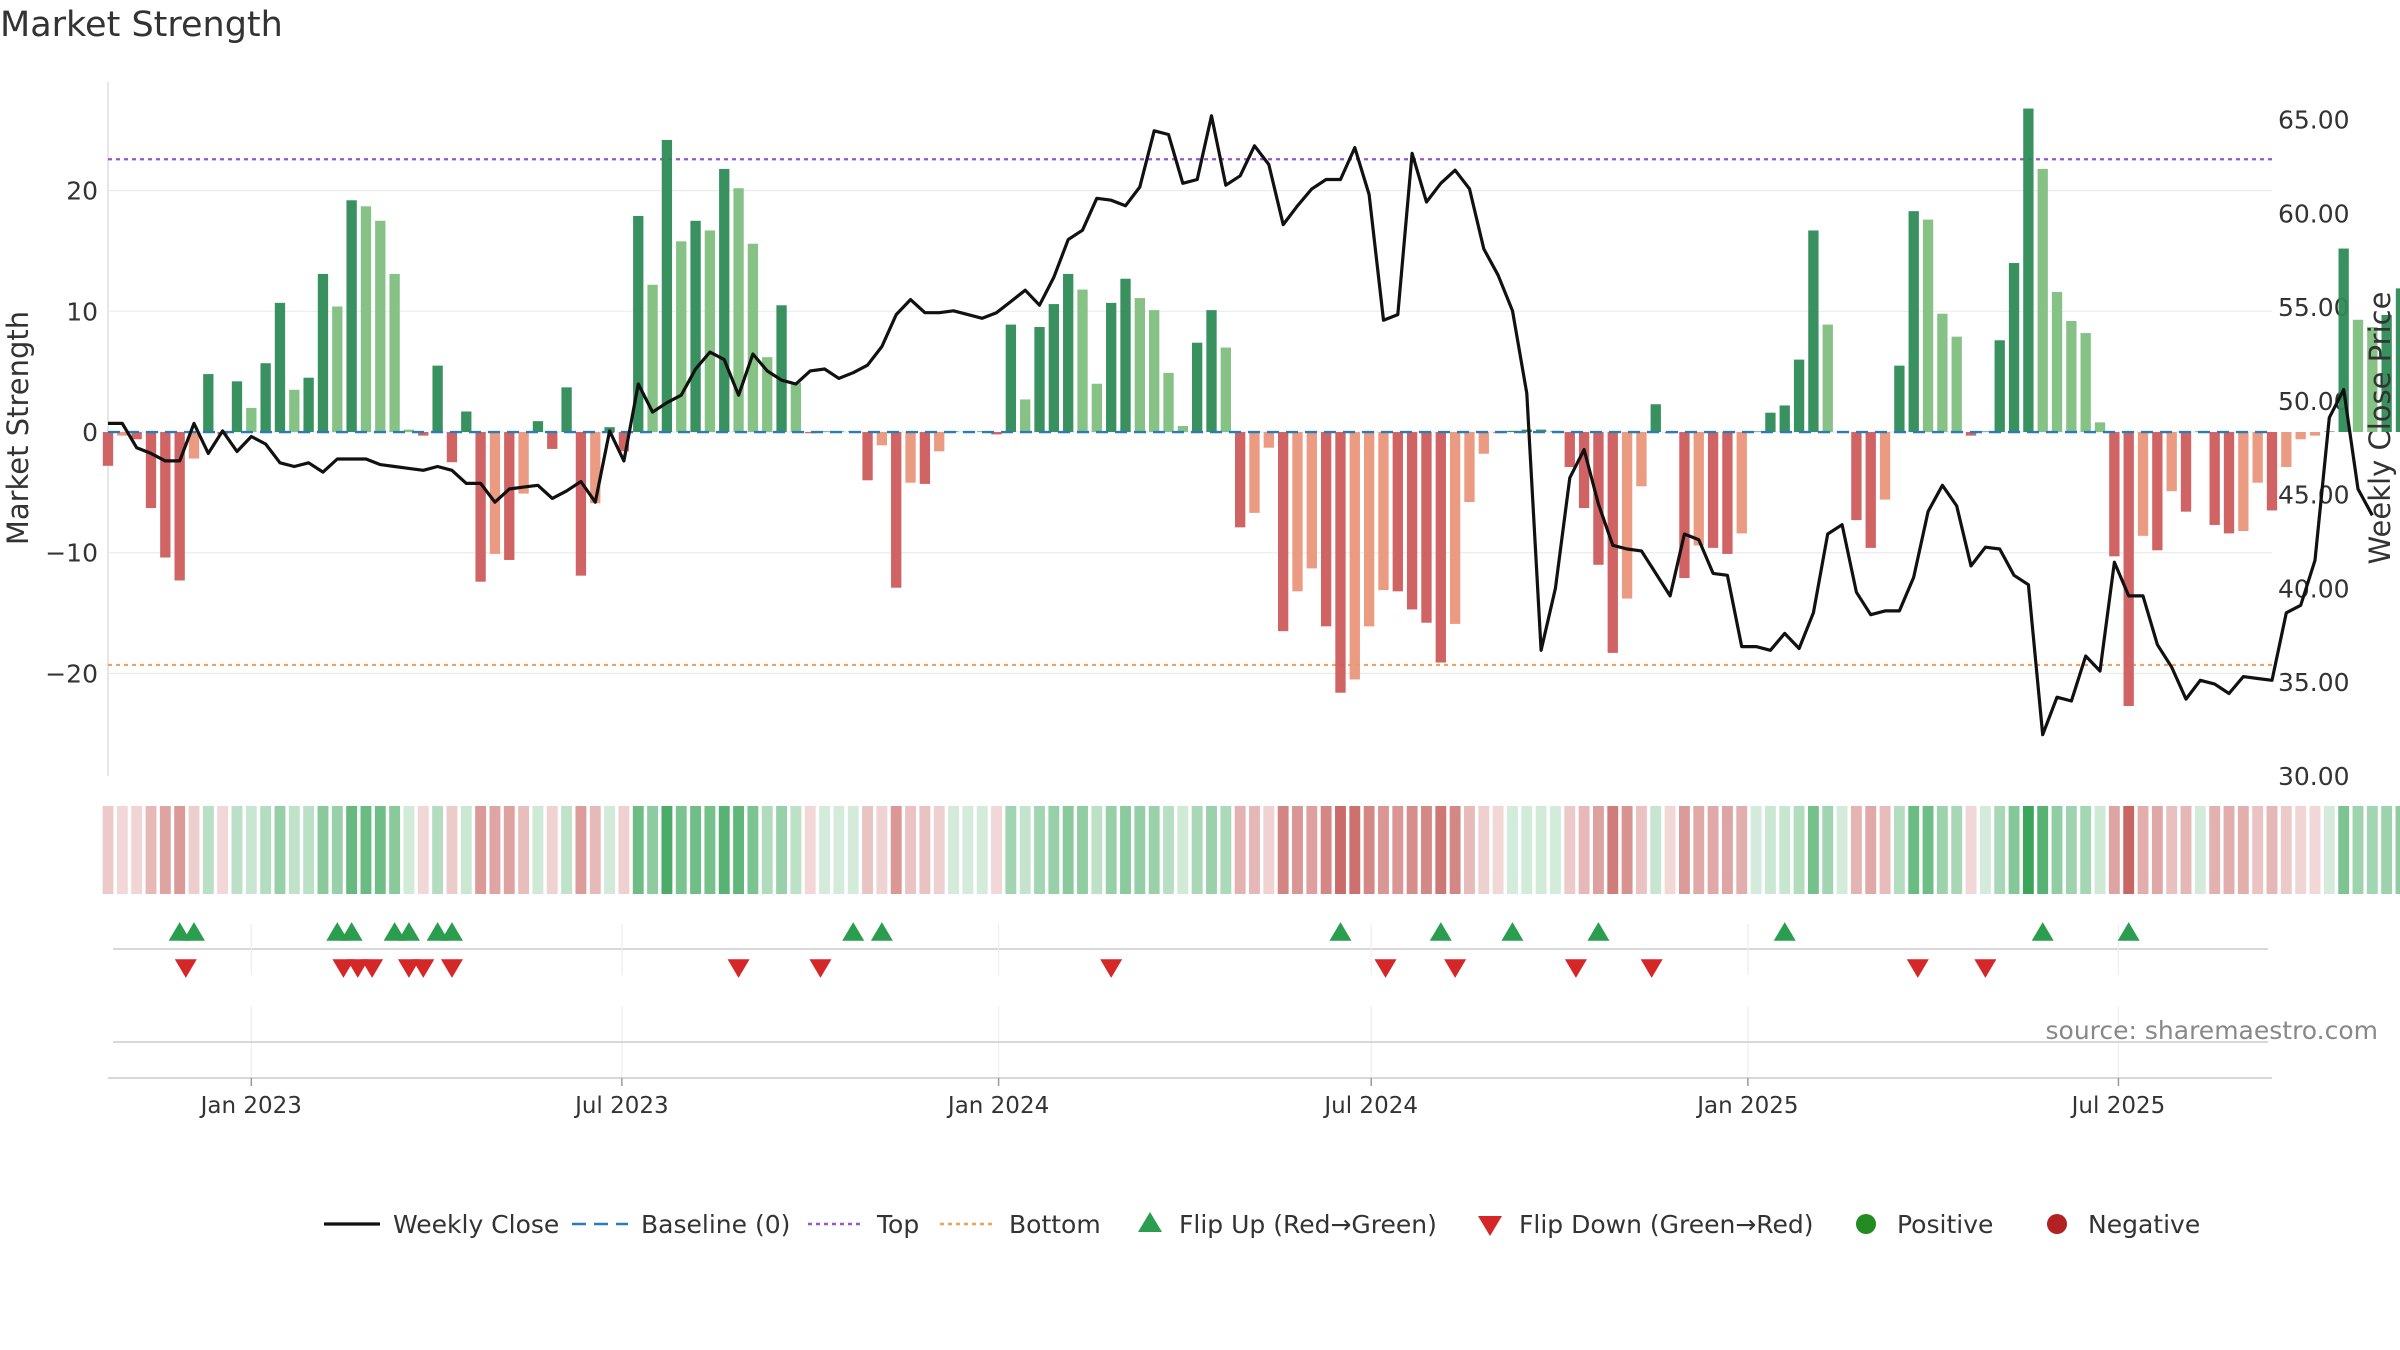  What do you see at coordinates (2314, 120) in the screenshot?
I see `y-tick-label-right: 65.00` at bounding box center [2314, 120].